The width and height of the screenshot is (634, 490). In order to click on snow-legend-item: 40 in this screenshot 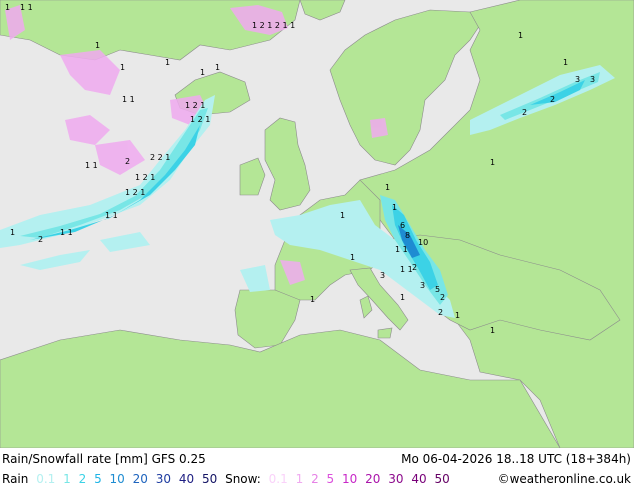, I will do `click(419, 479)`.